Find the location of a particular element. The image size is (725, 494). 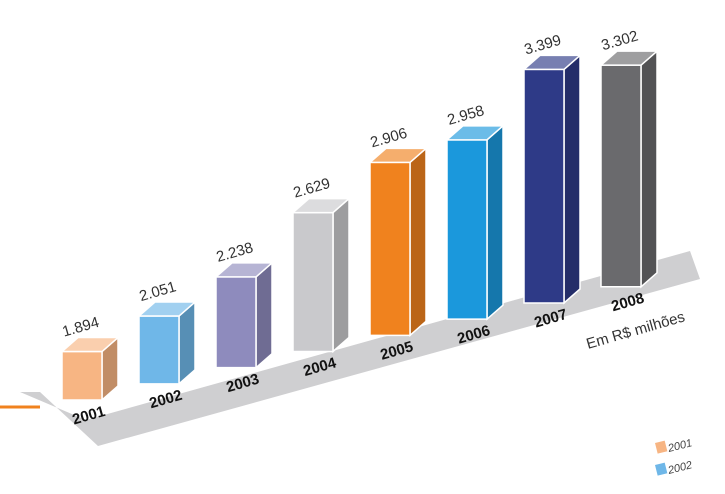

value-label-2007: 3.399 is located at coordinates (542, 45).